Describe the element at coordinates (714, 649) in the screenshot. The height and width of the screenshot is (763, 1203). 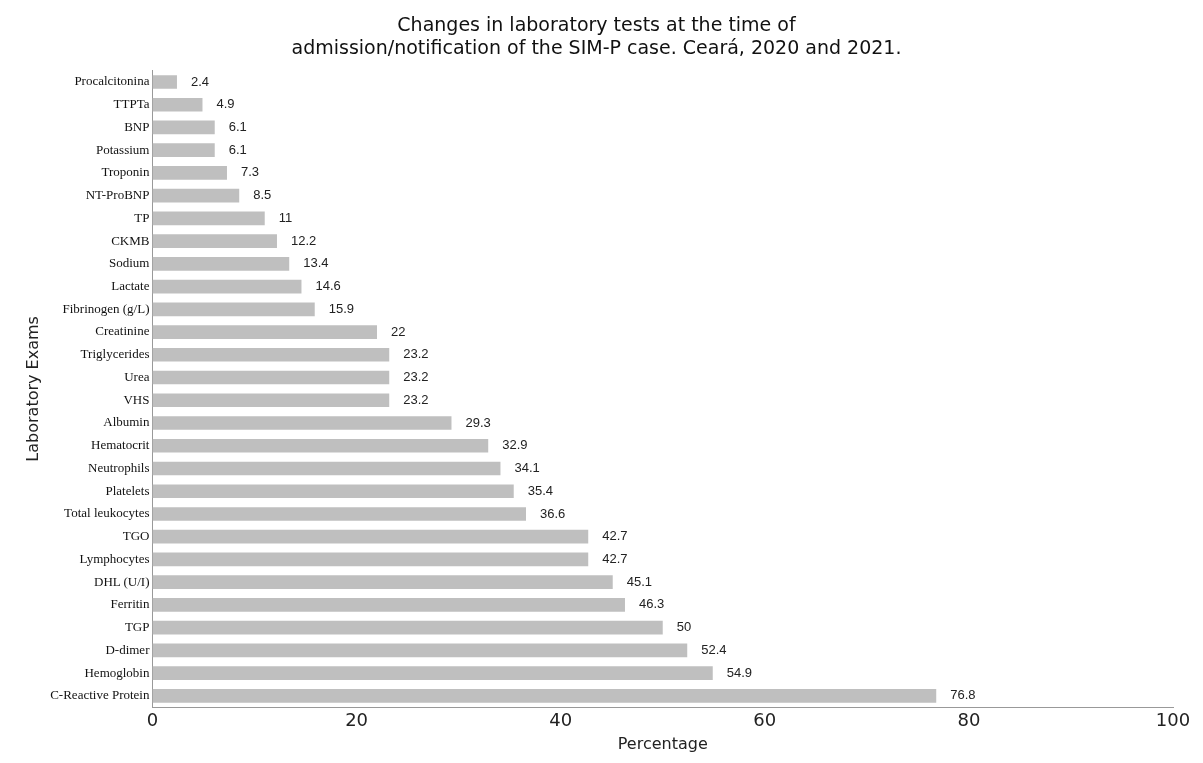
I see `data-label: 52.4` at that location.